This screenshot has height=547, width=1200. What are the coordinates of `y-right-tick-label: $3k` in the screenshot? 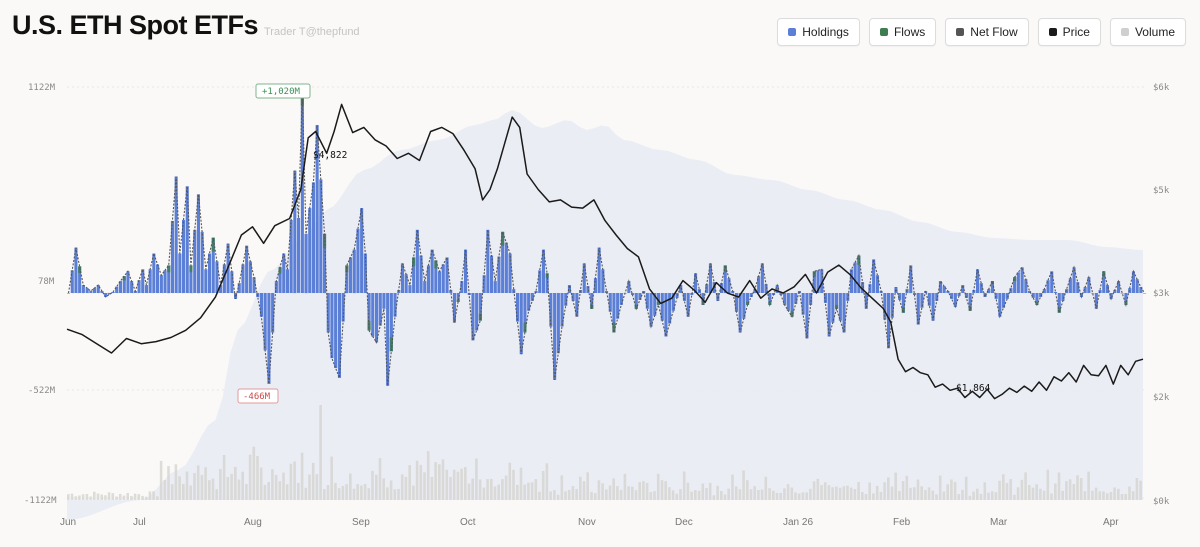 It's located at (1161, 294).